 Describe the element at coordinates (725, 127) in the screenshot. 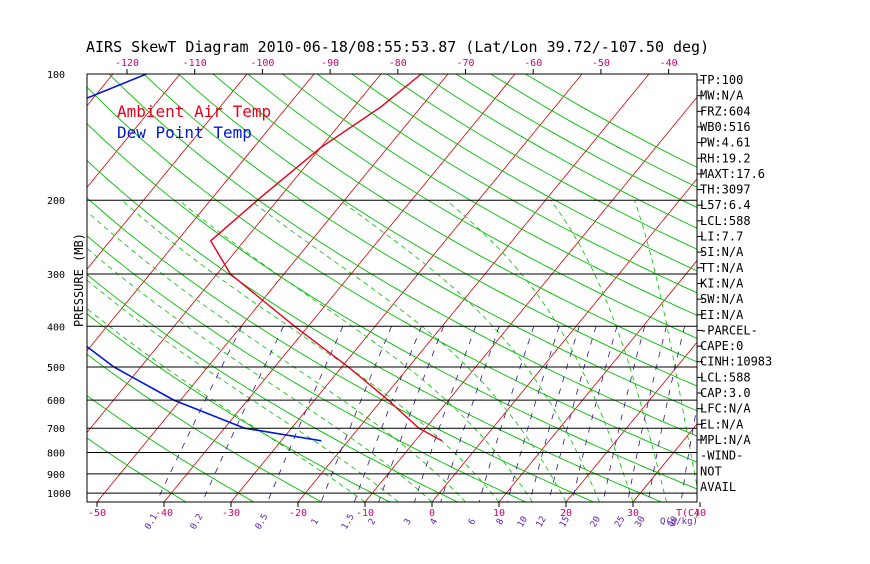

I see `index-label: WB0:516` at that location.